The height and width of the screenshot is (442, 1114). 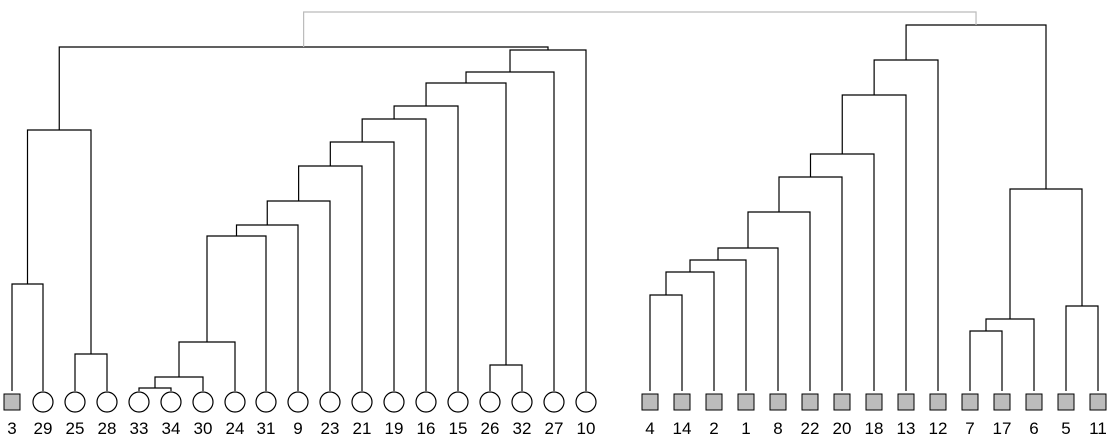 What do you see at coordinates (842, 428) in the screenshot?
I see `leaf-label: 20` at bounding box center [842, 428].